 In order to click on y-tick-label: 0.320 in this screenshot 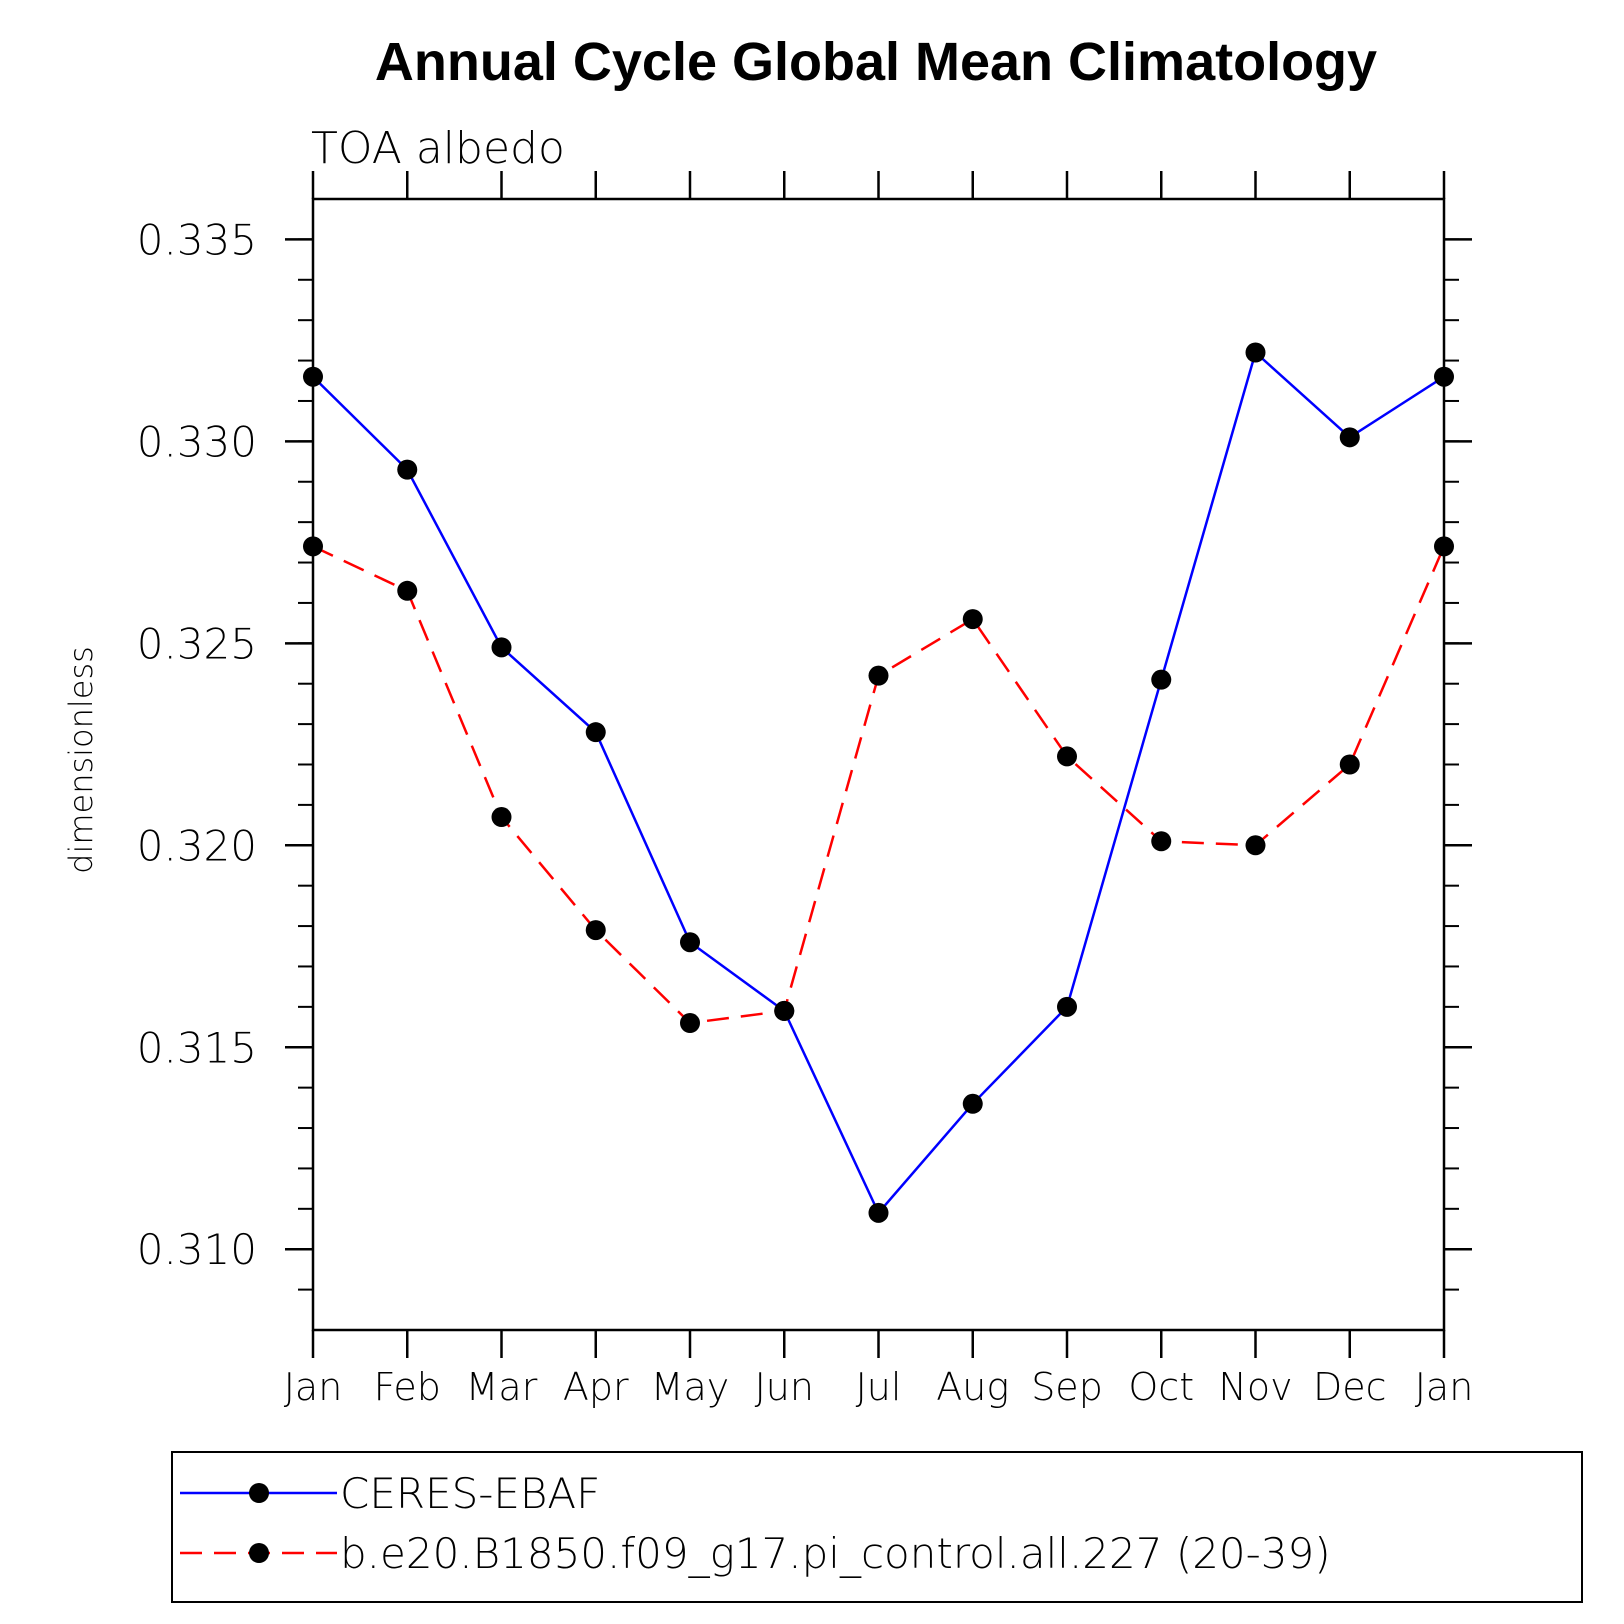, I will do `click(197, 845)`.